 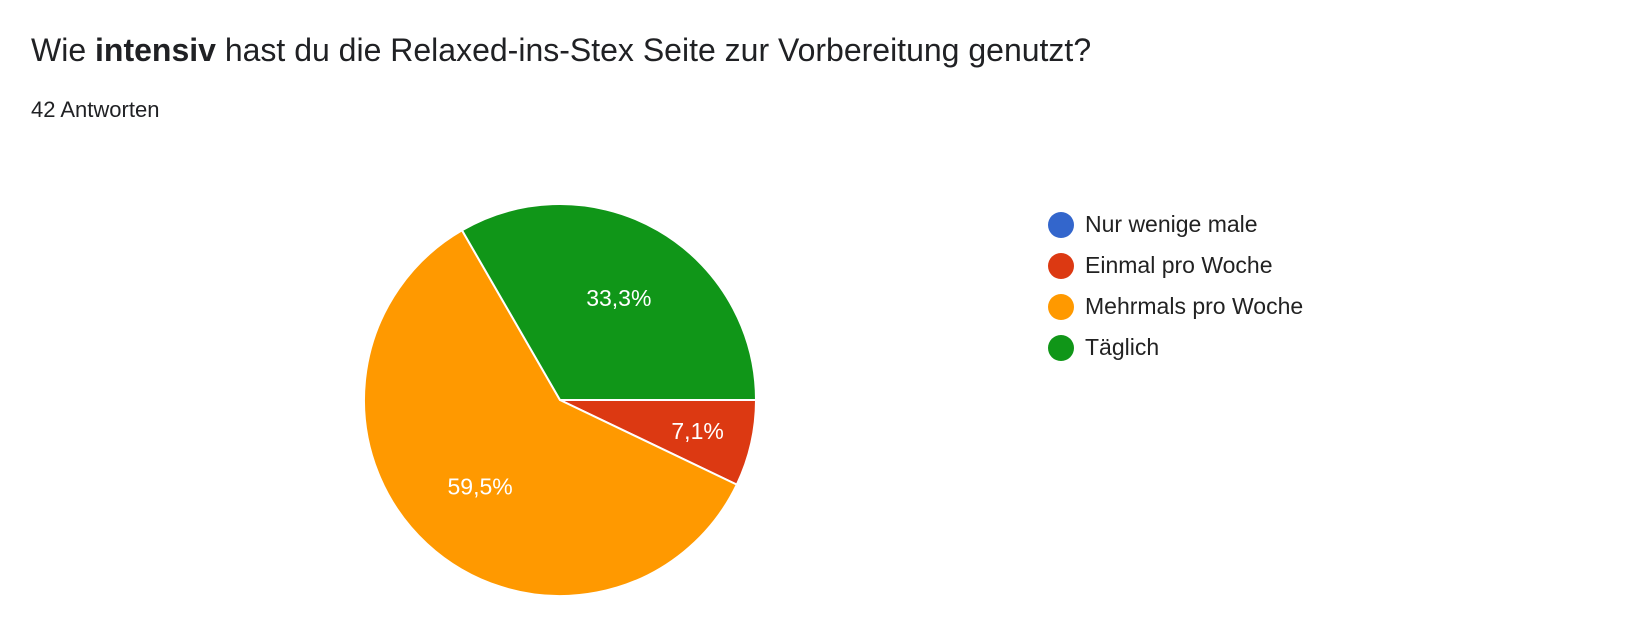 What do you see at coordinates (1179, 265) in the screenshot?
I see `legend-label: Einmal pro Woche` at bounding box center [1179, 265].